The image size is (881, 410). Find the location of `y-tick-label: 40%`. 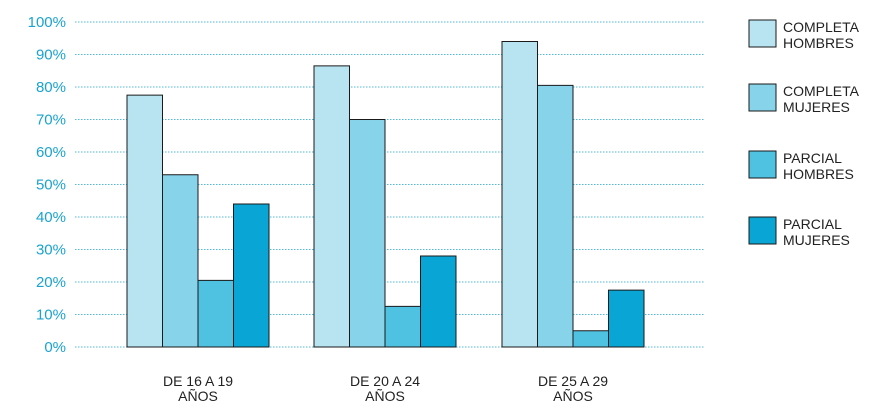

y-tick-label: 40% is located at coordinates (51, 217).